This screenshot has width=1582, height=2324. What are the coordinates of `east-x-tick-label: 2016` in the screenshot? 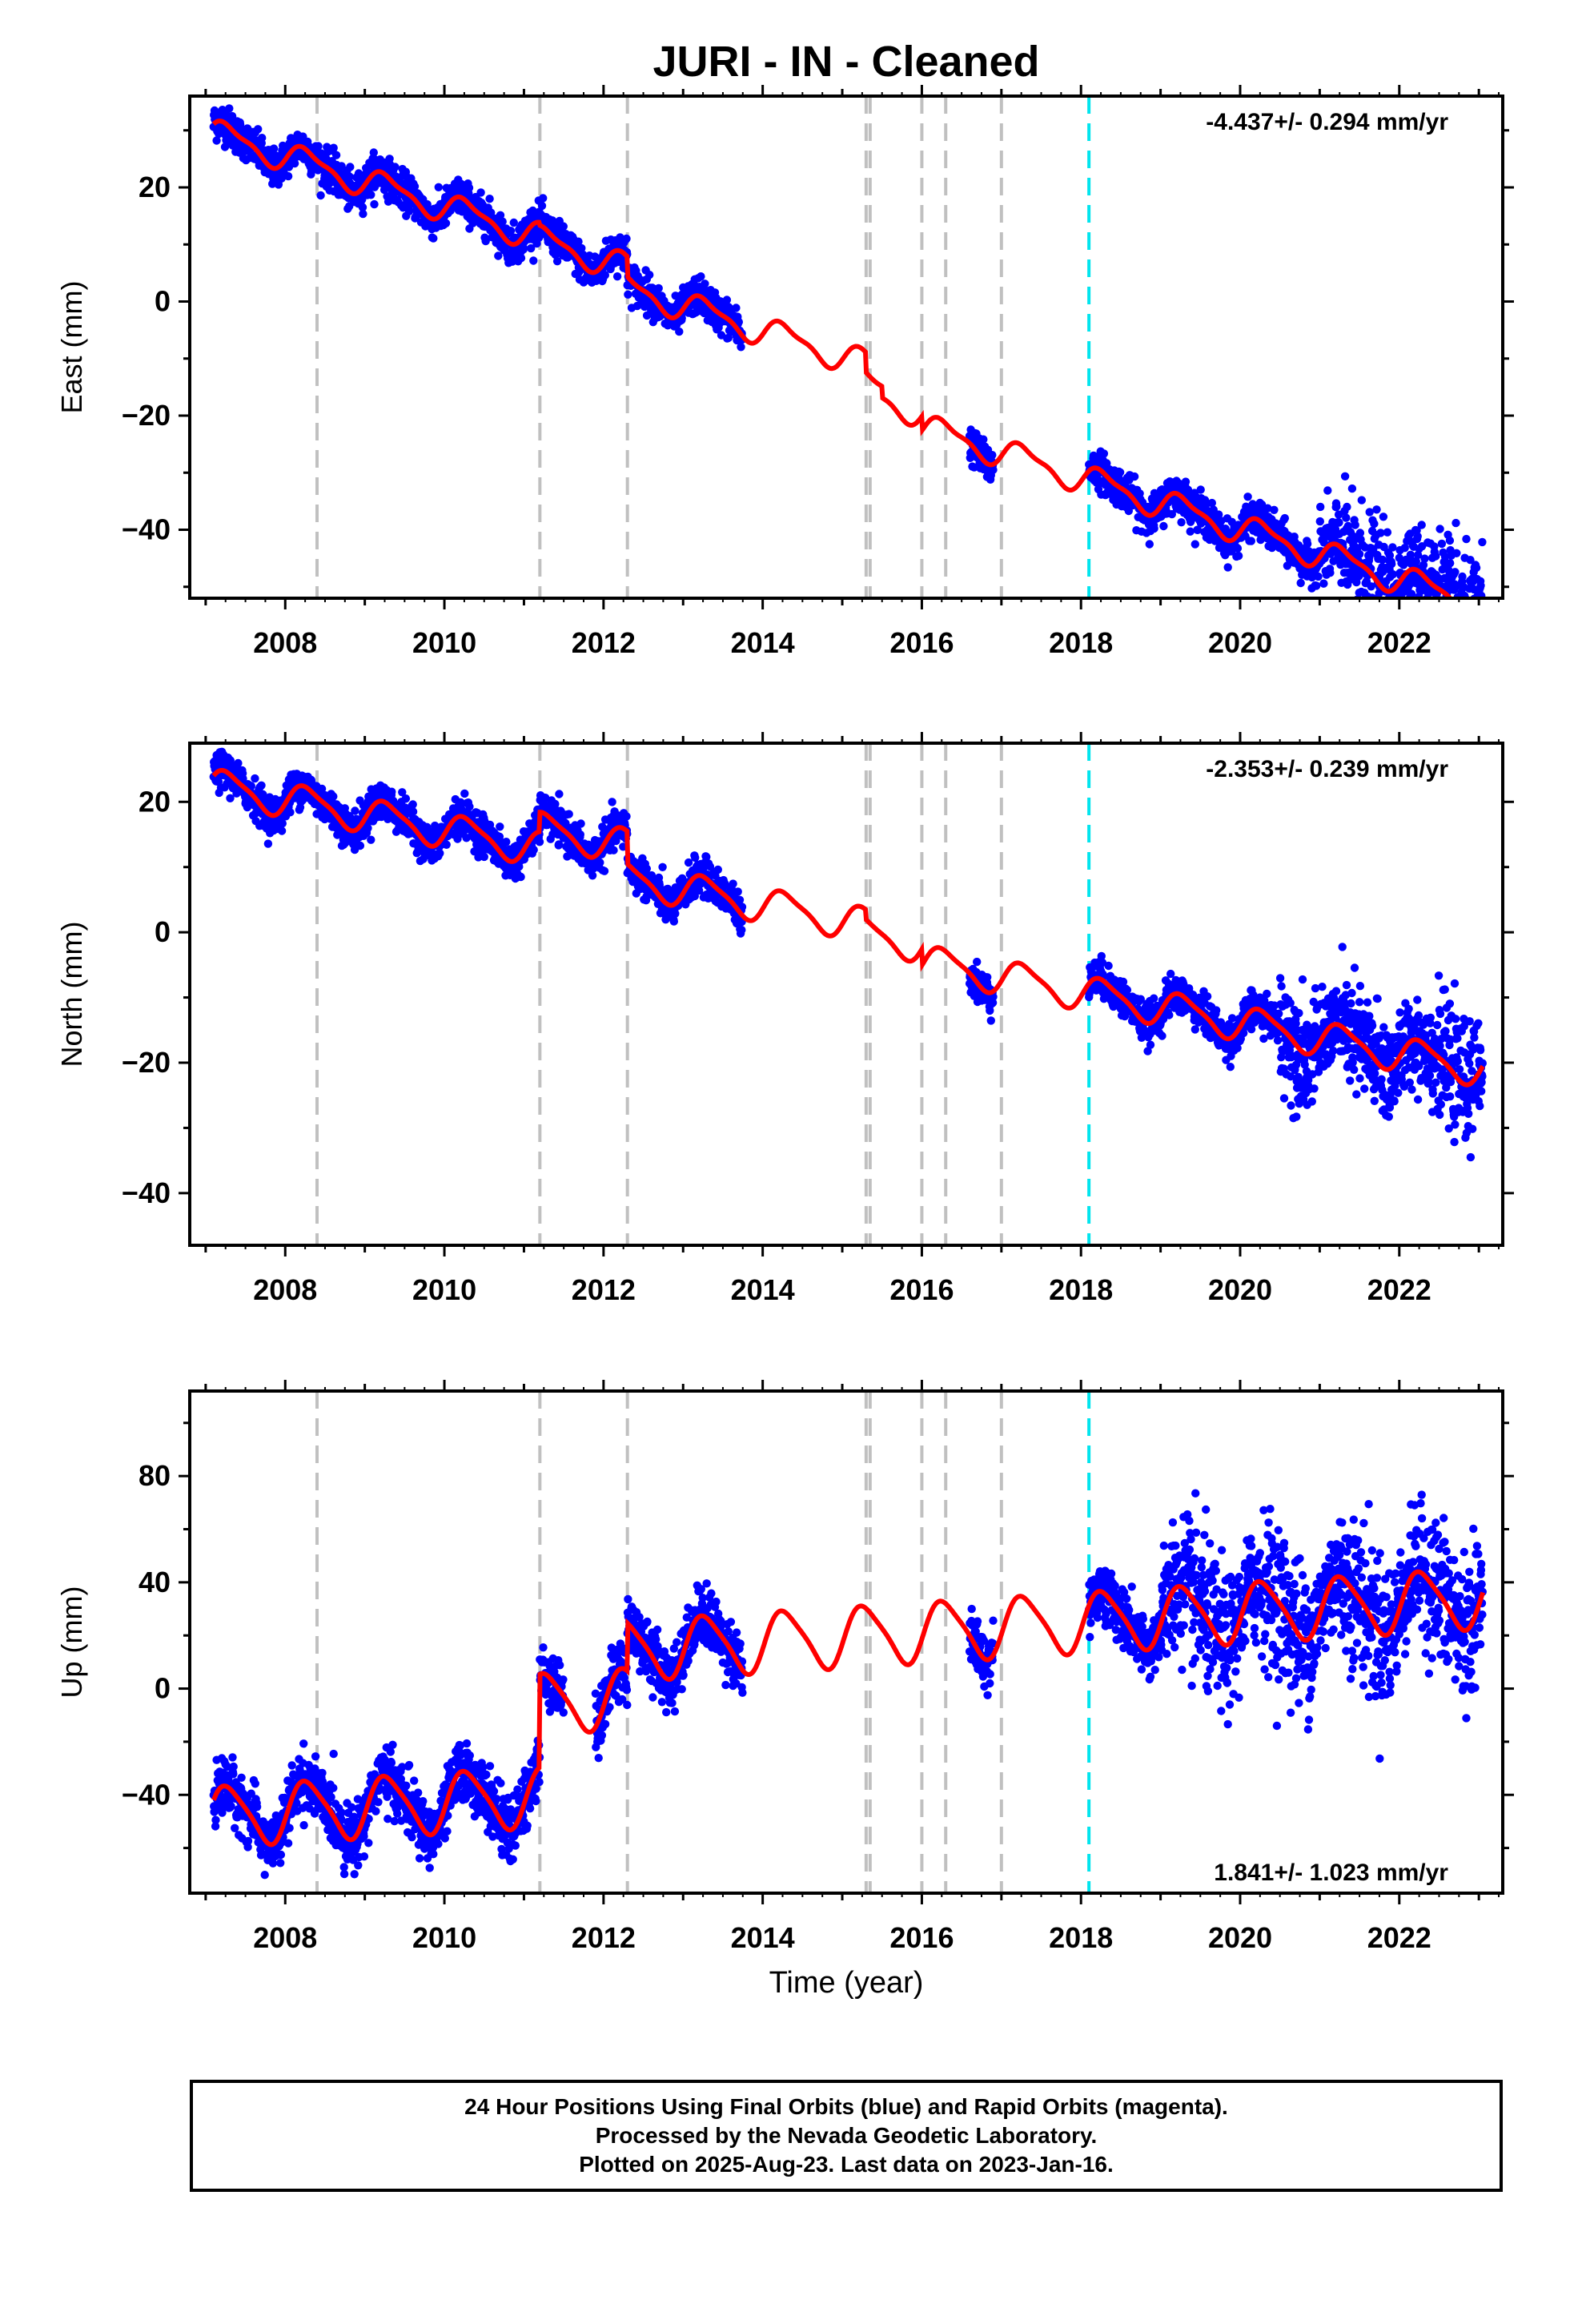 It's located at (922, 642).